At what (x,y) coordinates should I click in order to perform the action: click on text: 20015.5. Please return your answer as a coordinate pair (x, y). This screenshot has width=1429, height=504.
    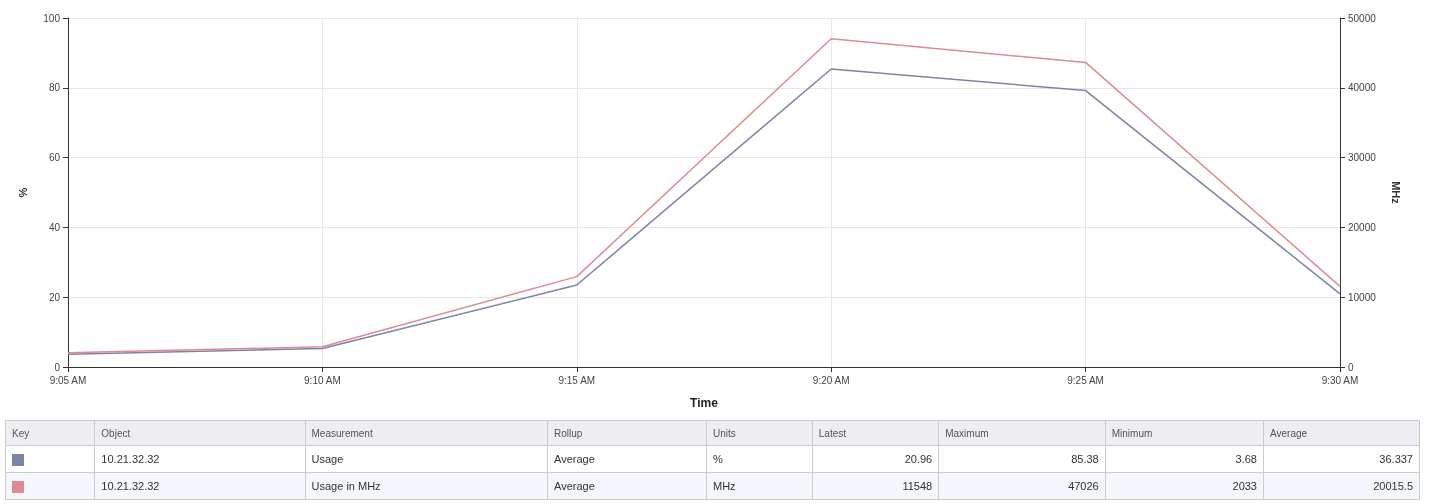
    Looking at the image, I should click on (1341, 486).